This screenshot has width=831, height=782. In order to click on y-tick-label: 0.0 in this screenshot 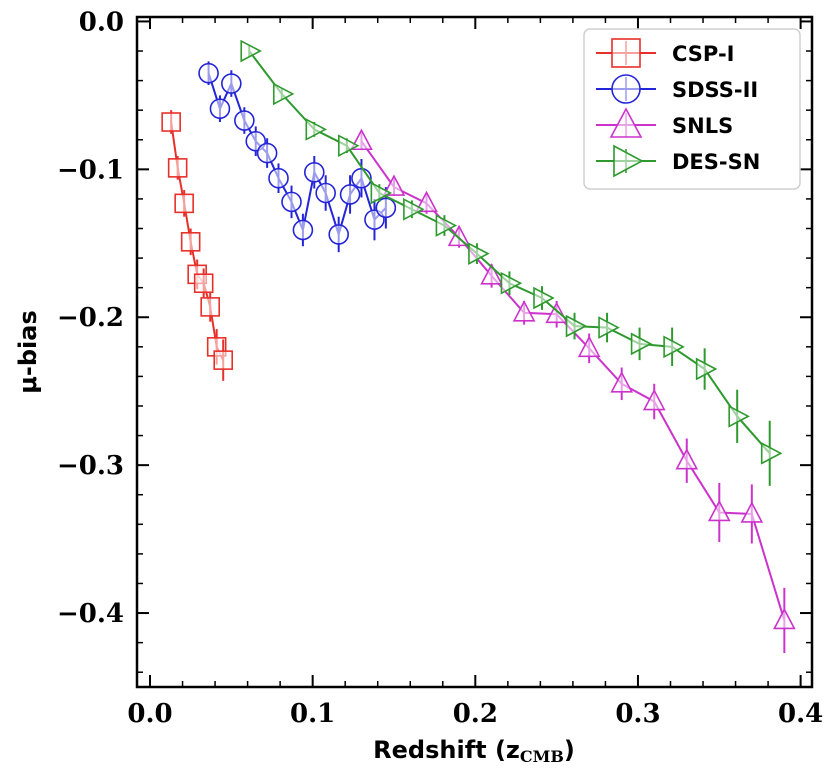, I will do `click(101, 22)`.